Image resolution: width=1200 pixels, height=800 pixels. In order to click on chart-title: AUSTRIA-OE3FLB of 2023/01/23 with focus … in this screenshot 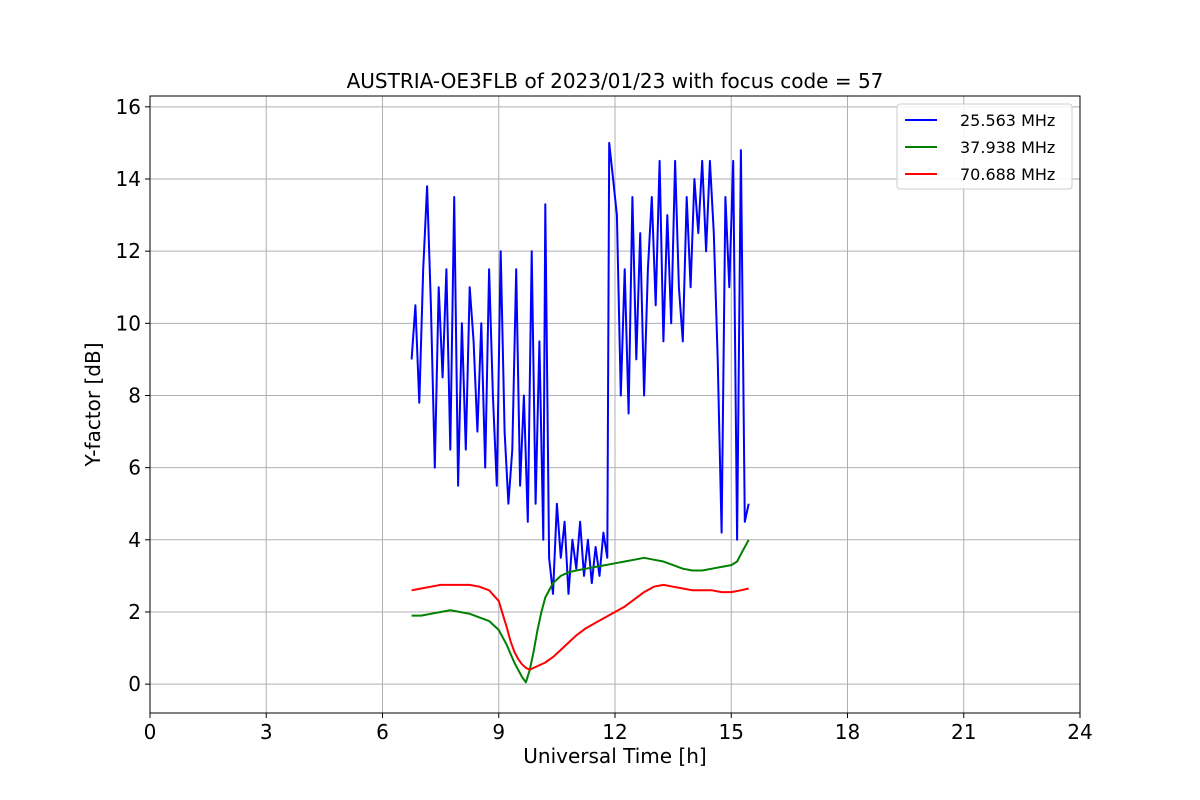, I will do `click(615, 81)`.